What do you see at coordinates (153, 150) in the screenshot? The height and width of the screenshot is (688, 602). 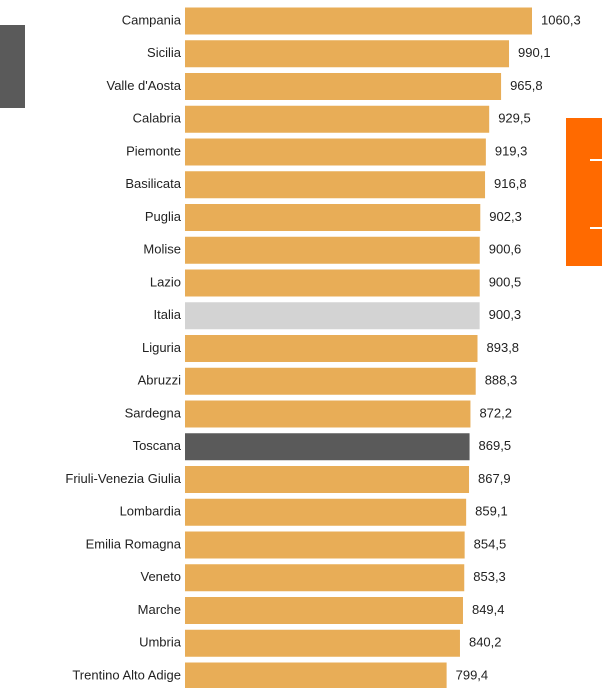 I see `category-label: Piemonte` at bounding box center [153, 150].